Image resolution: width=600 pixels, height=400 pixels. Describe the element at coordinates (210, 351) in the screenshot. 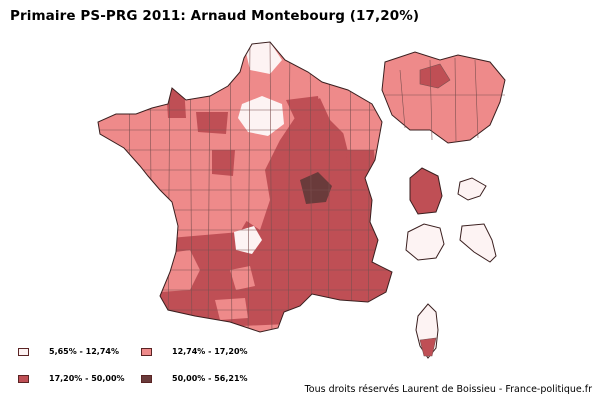

I see `legend-label-2: 12,74% - 17,20%` at that location.